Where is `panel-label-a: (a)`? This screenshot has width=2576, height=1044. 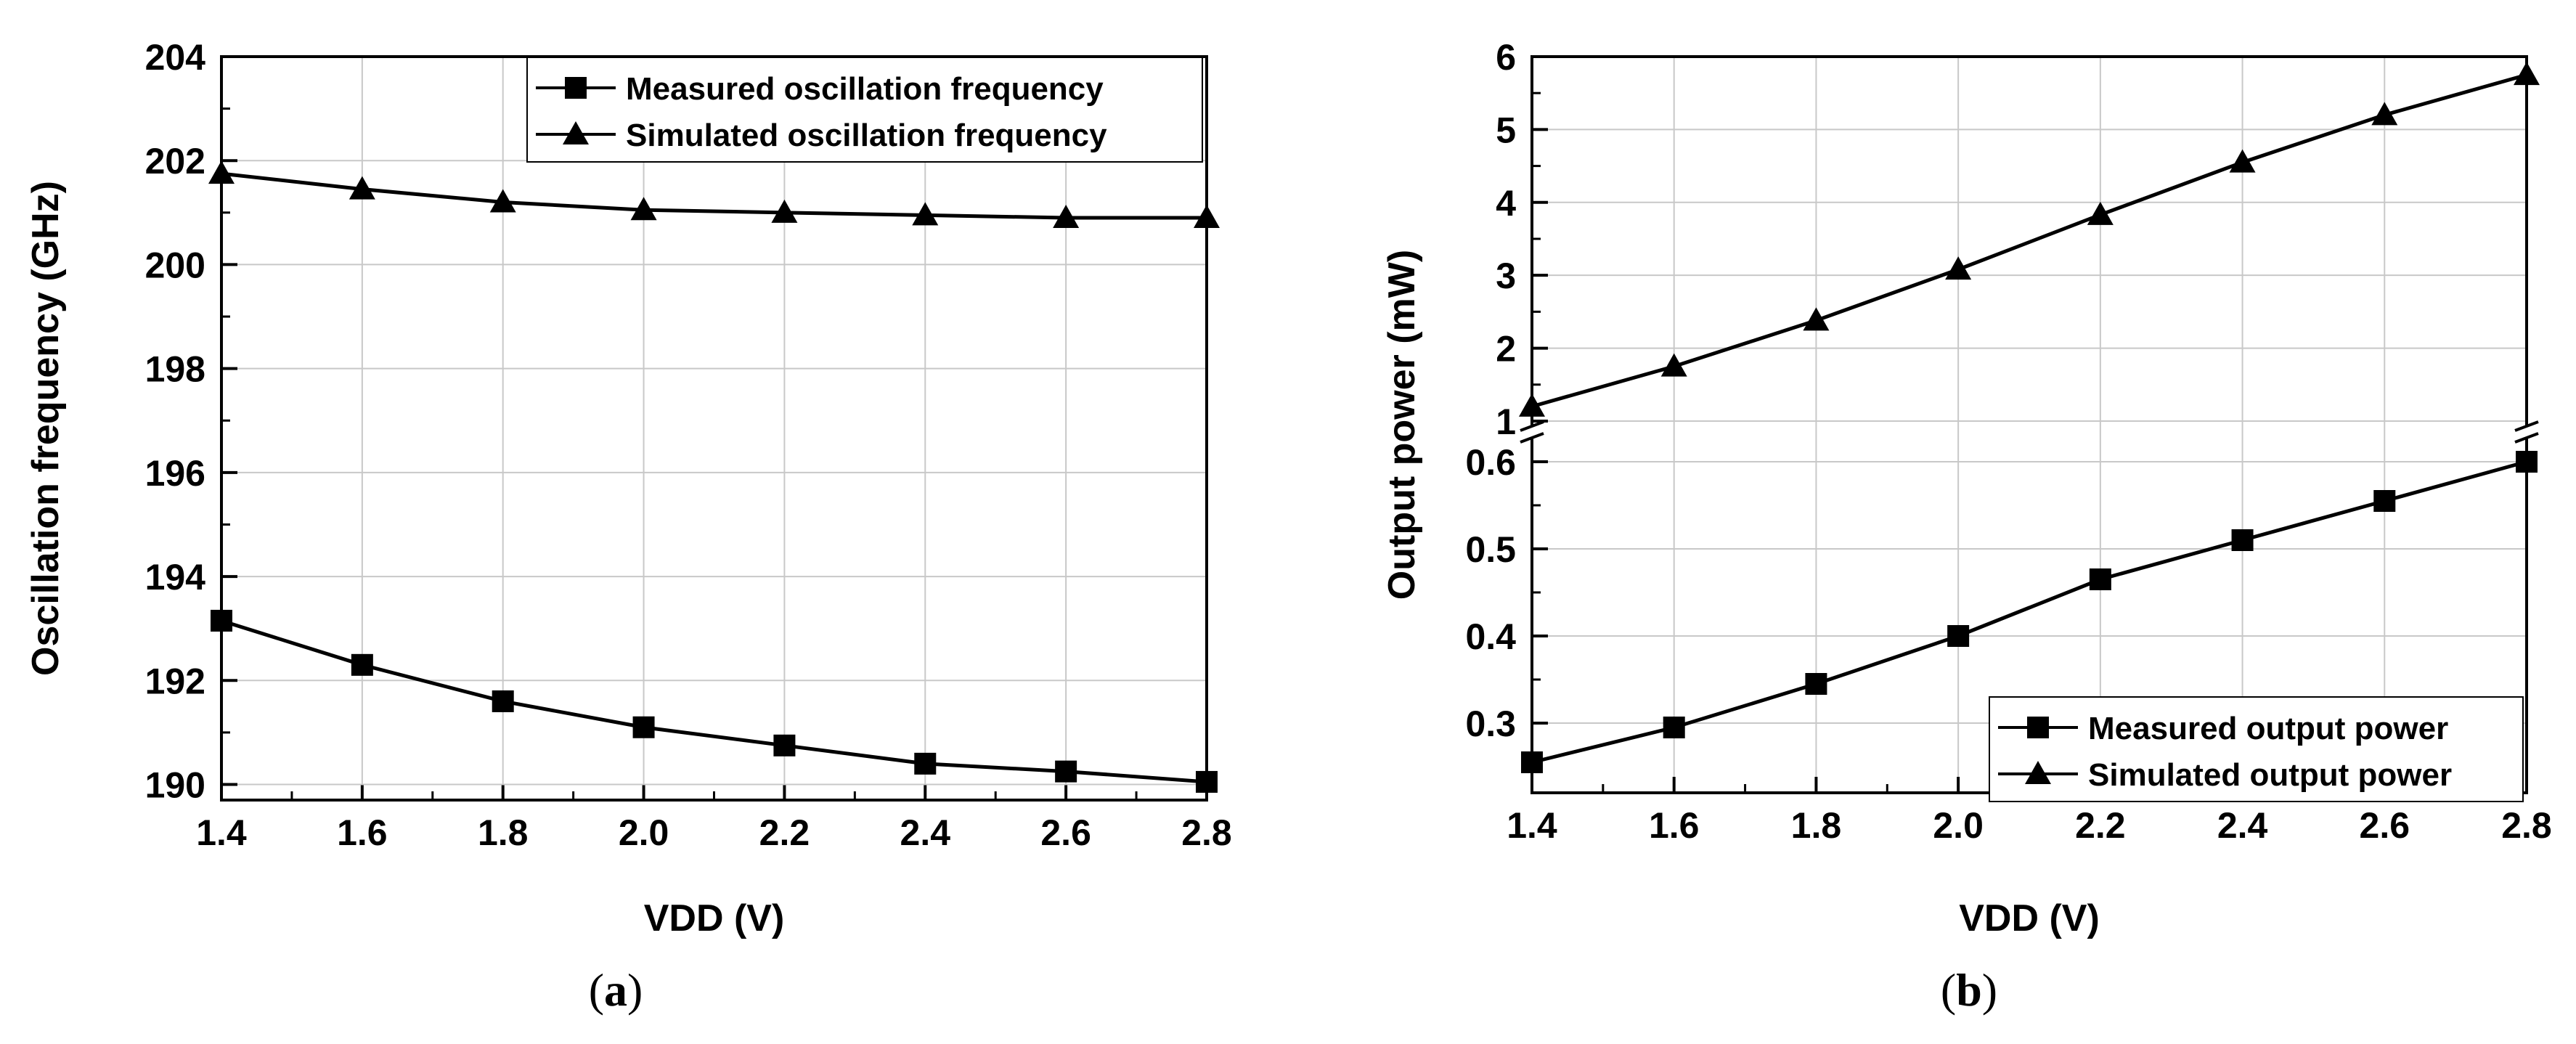 panel-label-a: (a) is located at coordinates (616, 990).